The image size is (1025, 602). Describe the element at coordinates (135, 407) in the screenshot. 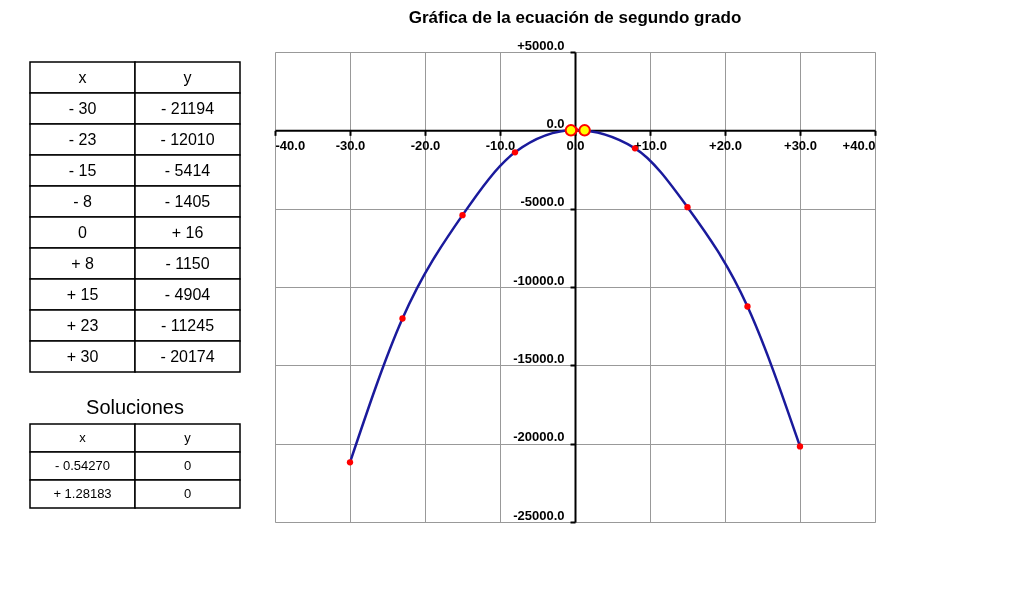

I see `text: Soluciones` at that location.